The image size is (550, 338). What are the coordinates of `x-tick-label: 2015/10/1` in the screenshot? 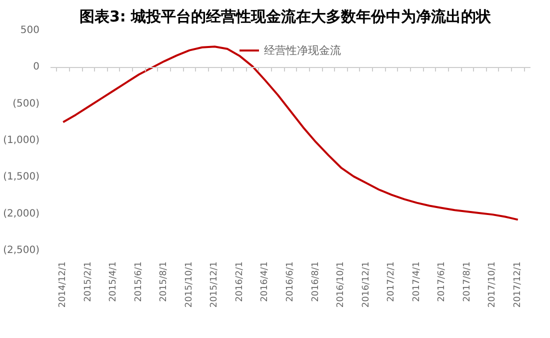 It's located at (189, 284).